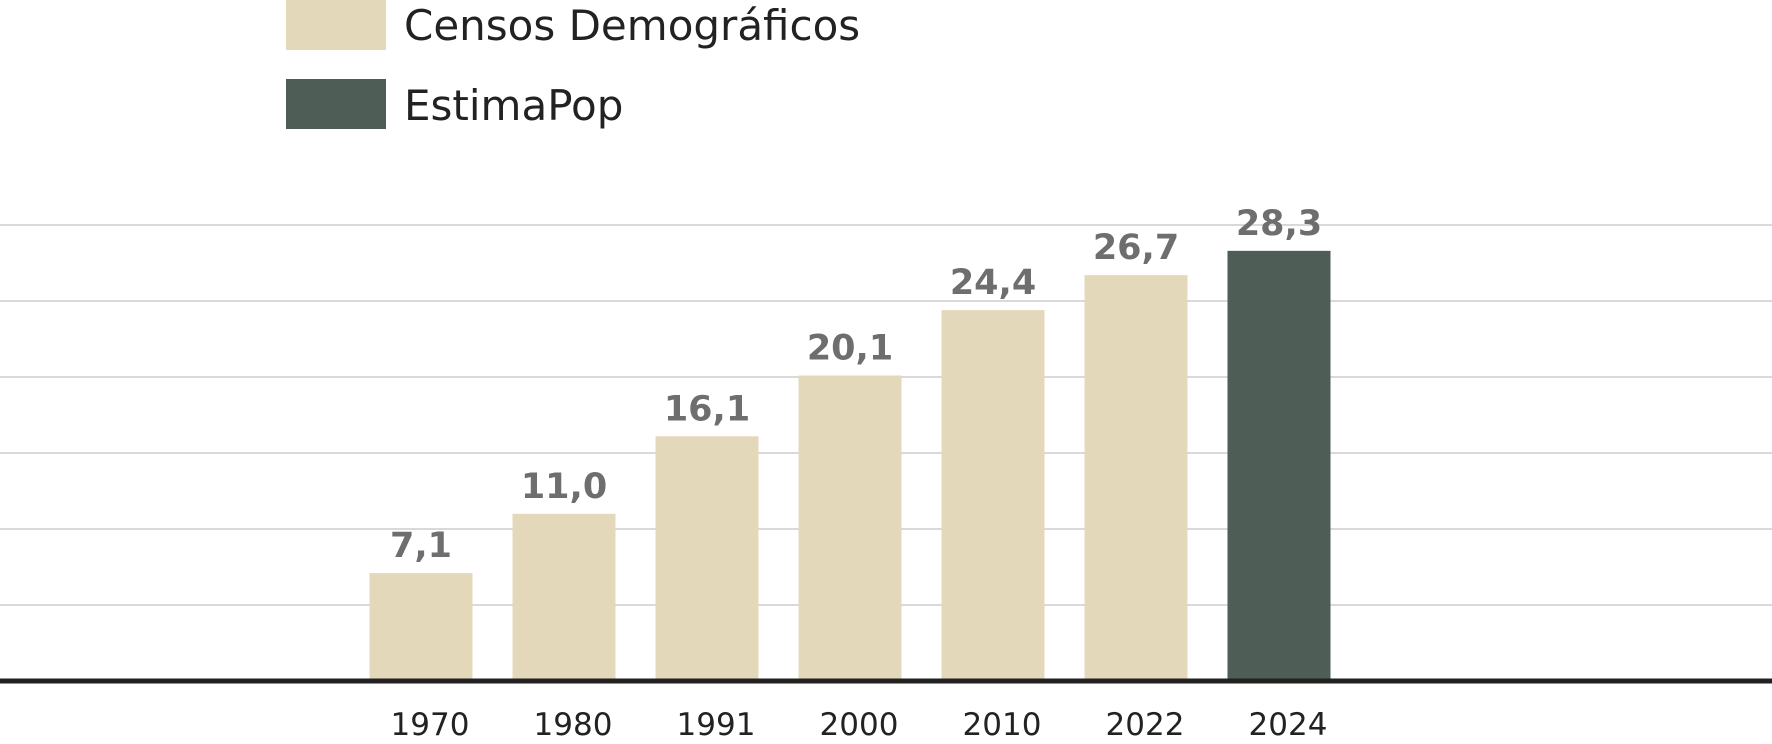 Image resolution: width=1772 pixels, height=744 pixels. What do you see at coordinates (564, 487) in the screenshot?
I see `value-label-1980: 11,0` at bounding box center [564, 487].